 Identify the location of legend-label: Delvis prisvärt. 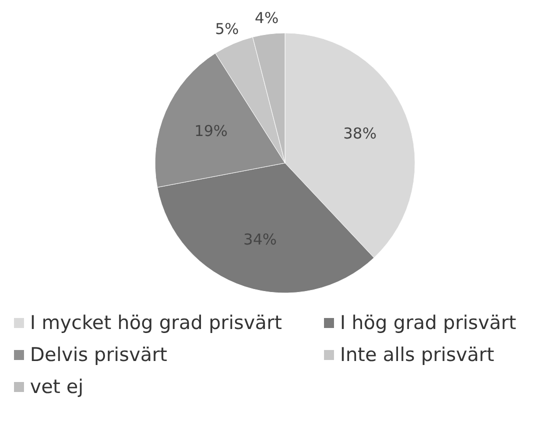
(99, 355).